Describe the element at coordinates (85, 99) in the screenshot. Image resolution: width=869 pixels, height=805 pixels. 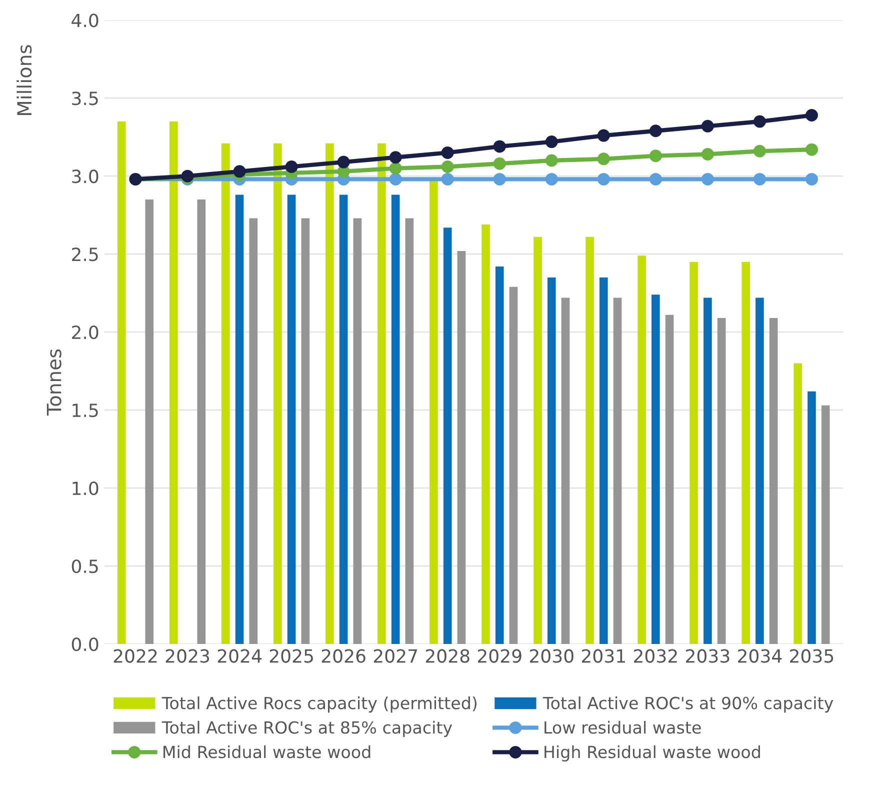
I see `y-tick-label: 3.5` at that location.